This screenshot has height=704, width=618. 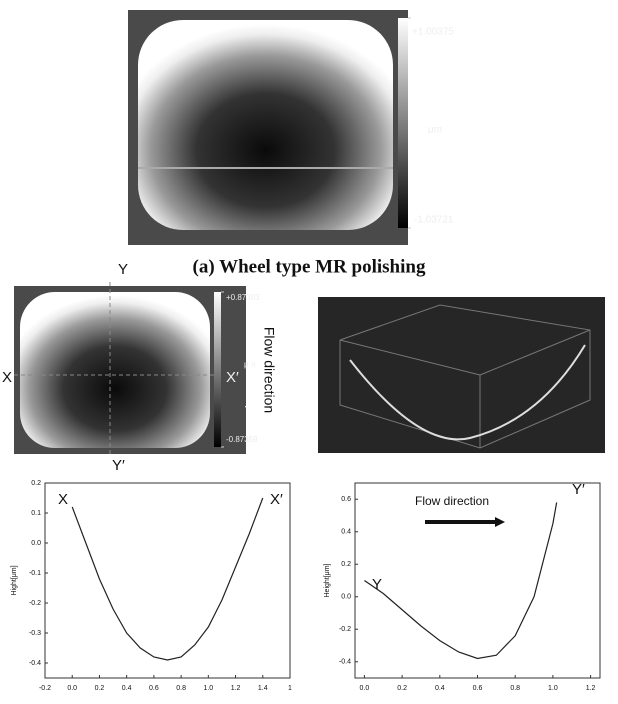 I want to click on flow-arrow-head, so click(x=500, y=522).